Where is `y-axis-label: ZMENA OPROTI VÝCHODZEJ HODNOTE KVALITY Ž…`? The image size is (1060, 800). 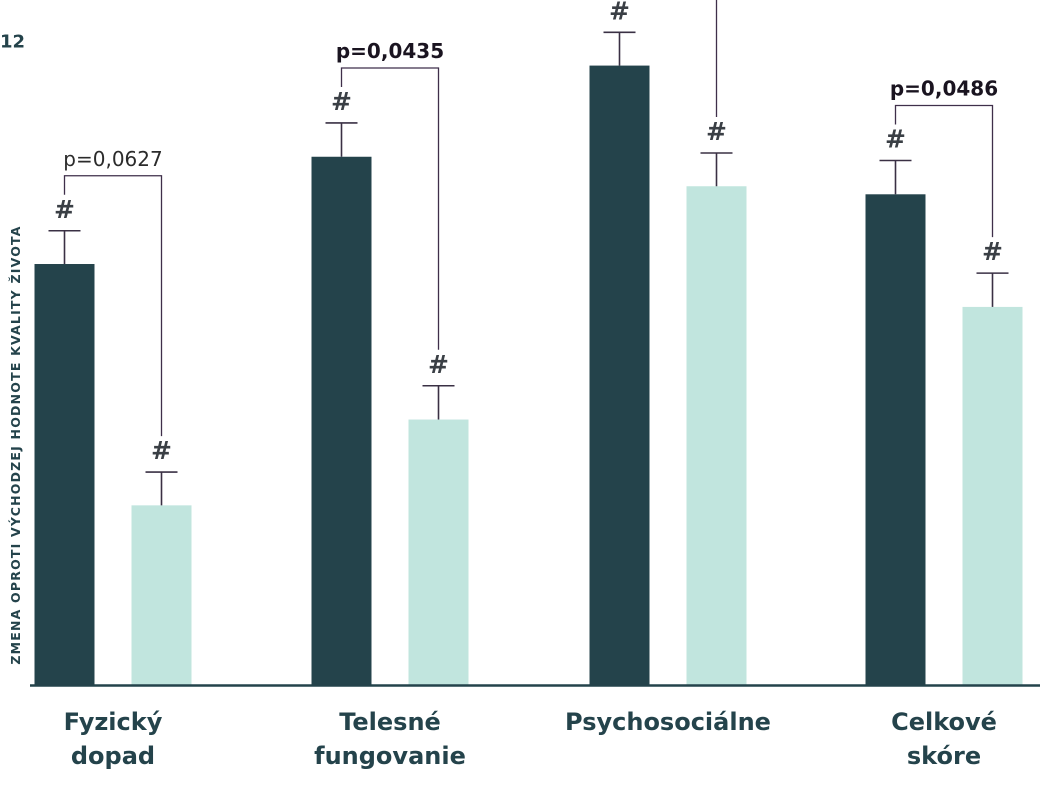
y-axis-label: ZMENA OPROTI VÝCHODZEJ HODNOTE KVALITY Ž… is located at coordinates (15, 444).